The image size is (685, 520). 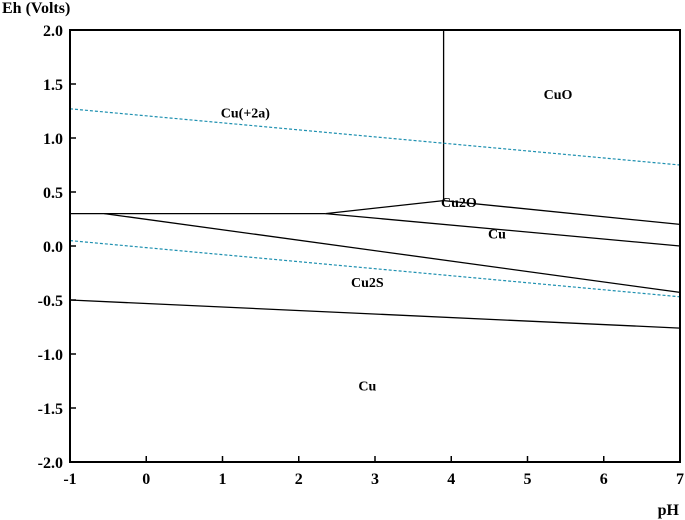 I want to click on y-tick-label: 1.0, so click(x=53, y=139).